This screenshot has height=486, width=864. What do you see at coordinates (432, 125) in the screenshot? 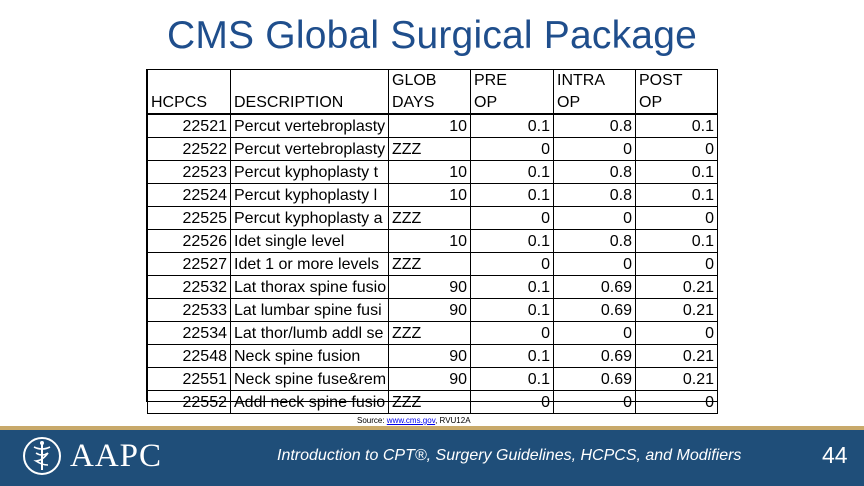
I see `table-row: 22521 Percut vertebroplasty 10 0.1 0.8 0.1` at bounding box center [432, 125].